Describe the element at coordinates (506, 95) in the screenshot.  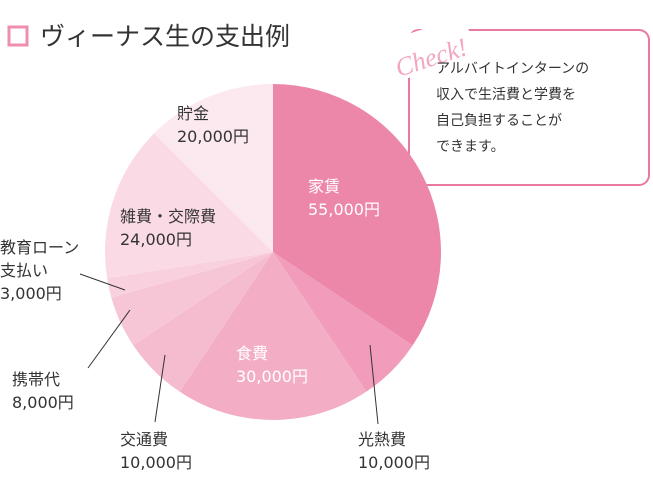
I see `note-line: 収入で生活費と学費を` at that location.